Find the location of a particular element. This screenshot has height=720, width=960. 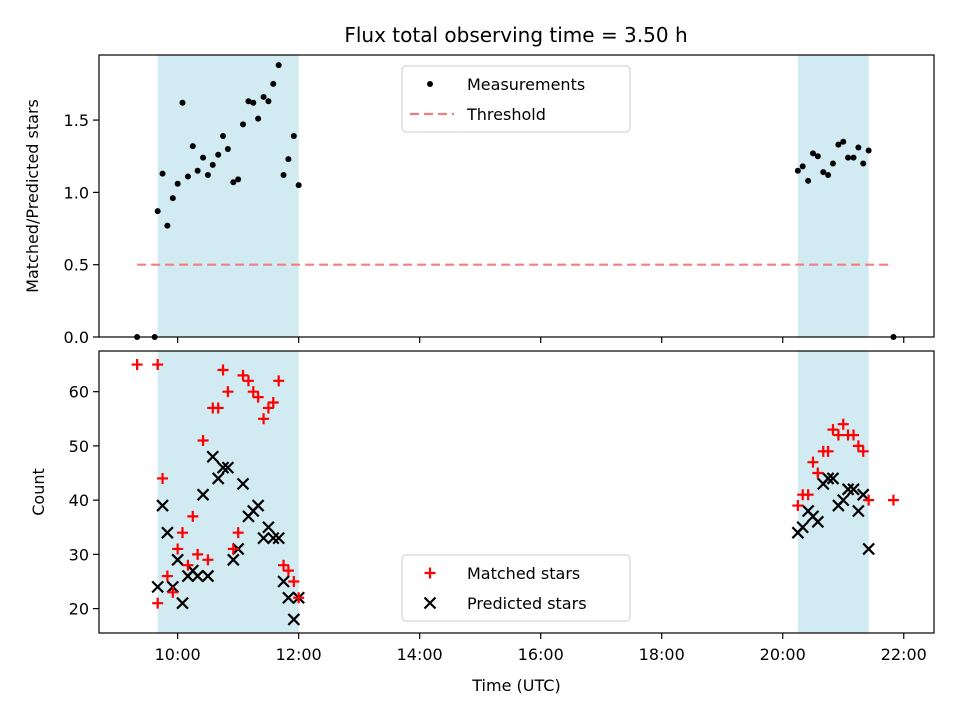

count-legend: Matched stars Predicted stars is located at coordinates (516, 588).